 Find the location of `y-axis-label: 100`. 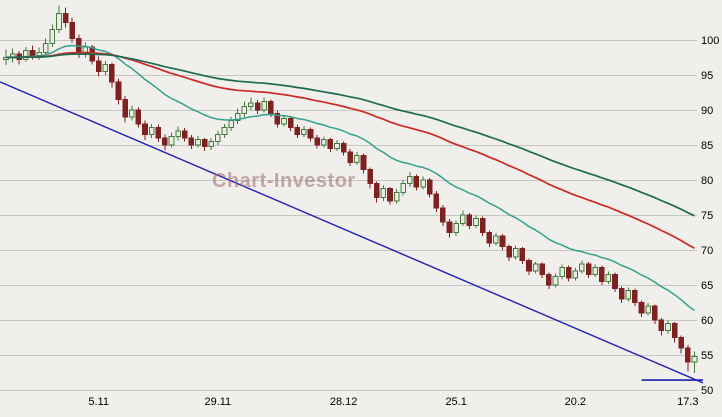

y-axis-label: 100 is located at coordinates (710, 41).